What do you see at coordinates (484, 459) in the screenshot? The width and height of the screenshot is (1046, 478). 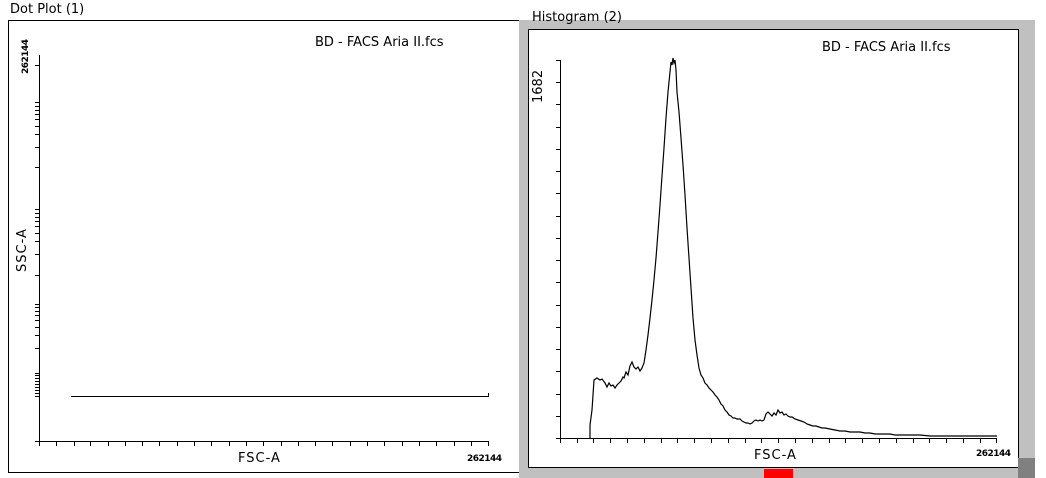 I see `dot-plot-x-max-label: 262144` at bounding box center [484, 459].